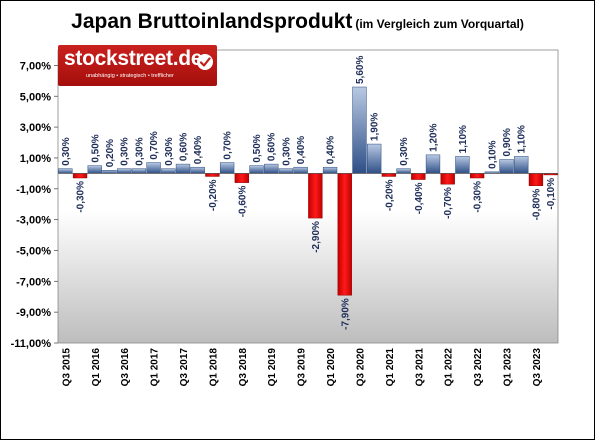 The height and width of the screenshot is (440, 595). Describe the element at coordinates (360, 367) in the screenshot. I see `x-tick-label: Q3 2020` at that location.